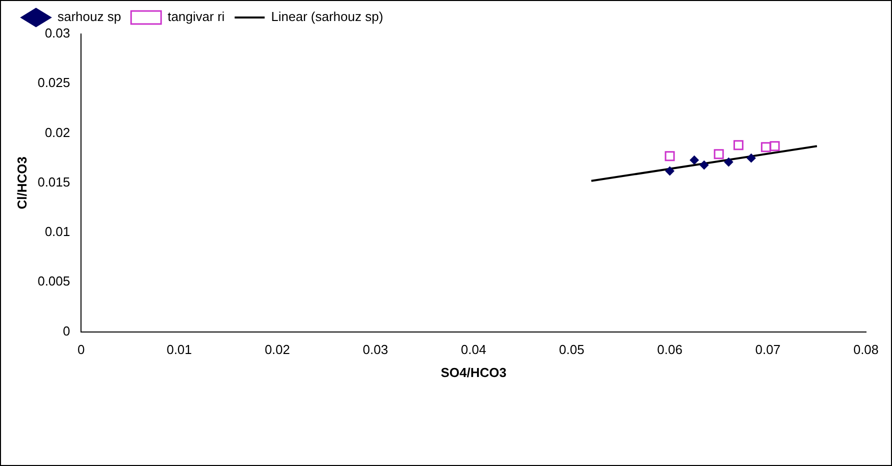 Image resolution: width=892 pixels, height=466 pixels. What do you see at coordinates (54, 281) in the screenshot?
I see `y-tick-label: 0.005` at bounding box center [54, 281].